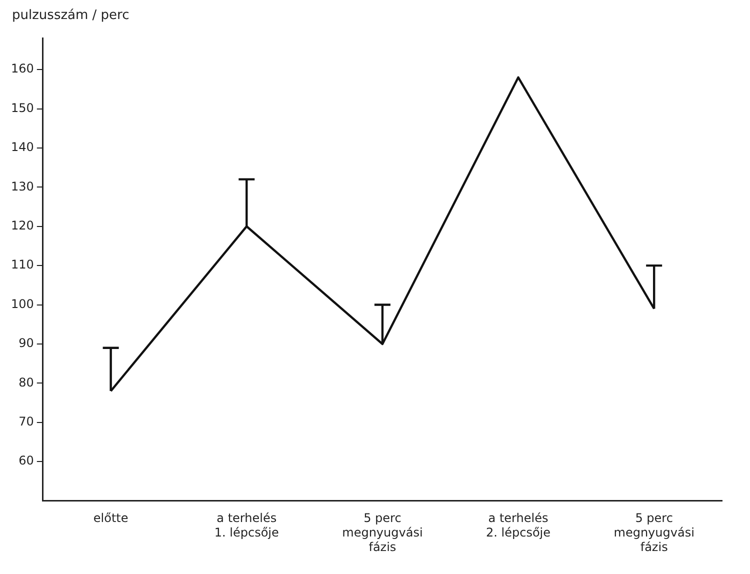 The height and width of the screenshot is (574, 750). Describe the element at coordinates (22, 265) in the screenshot. I see `y-tick-label: 110` at that location.